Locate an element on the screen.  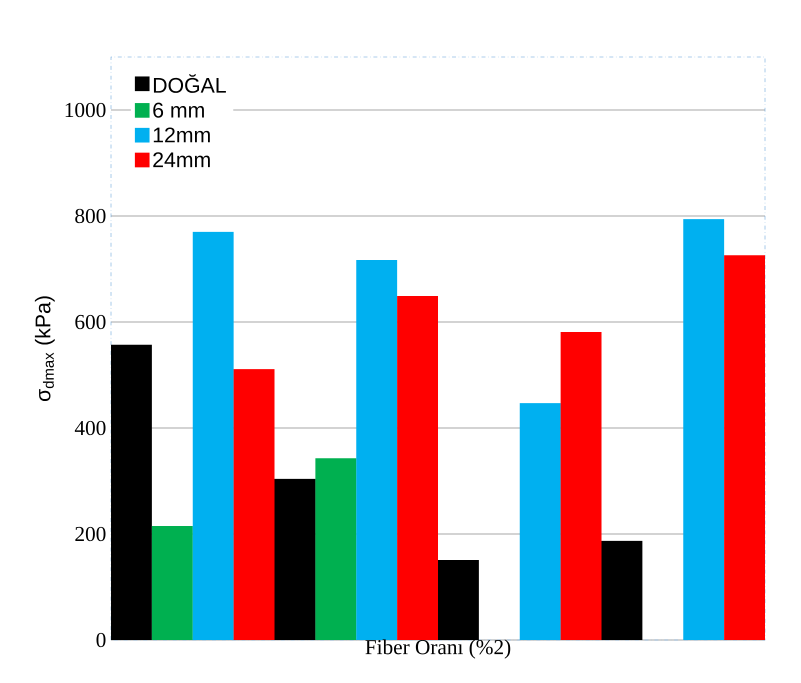
y-tick-label: 200 is located at coordinates (90, 534).